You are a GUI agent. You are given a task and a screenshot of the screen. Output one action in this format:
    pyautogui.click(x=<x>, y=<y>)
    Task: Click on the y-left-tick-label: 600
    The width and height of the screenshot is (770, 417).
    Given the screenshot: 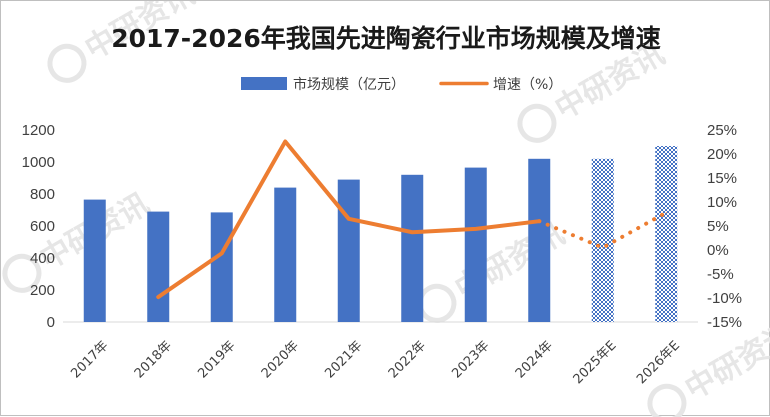 What is the action you would take?
    pyautogui.click(x=42, y=226)
    